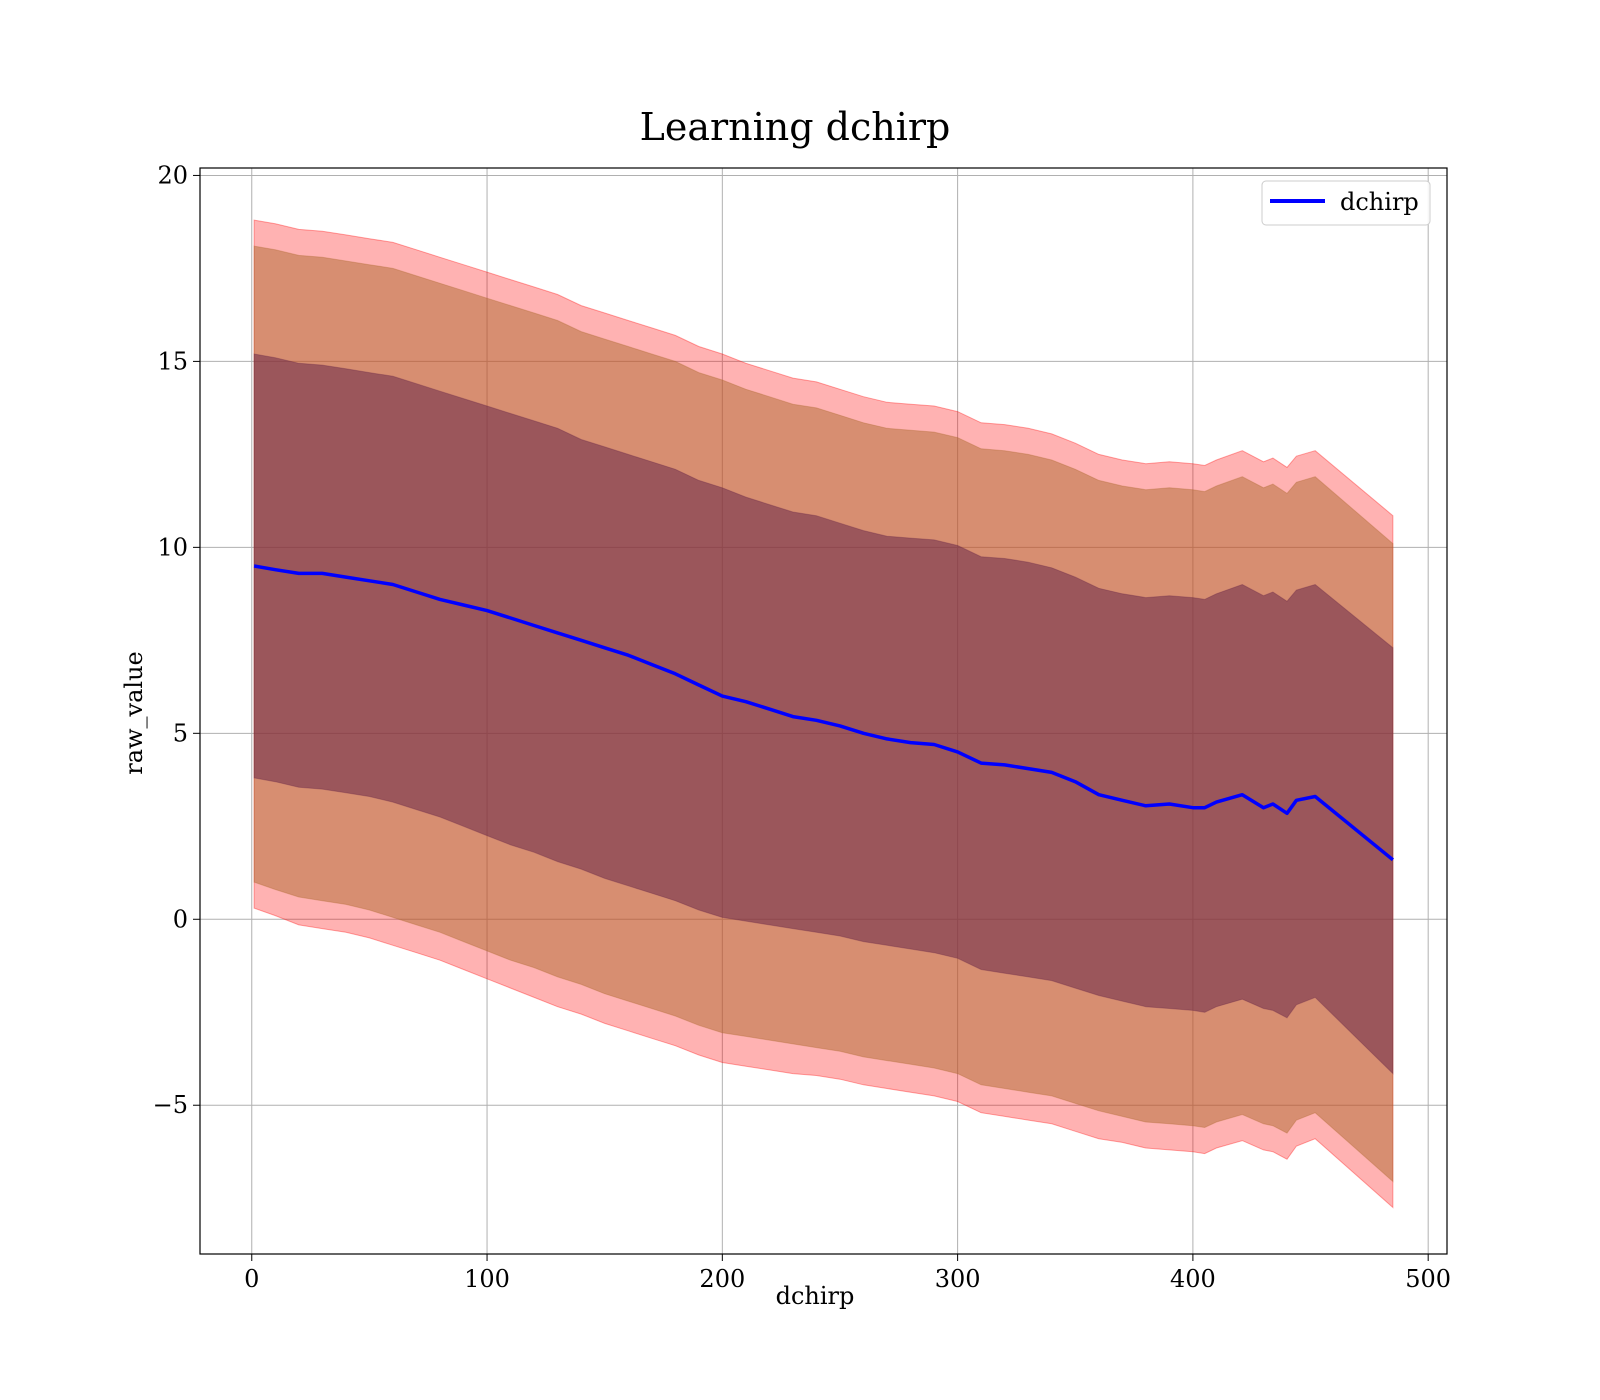  Describe the element at coordinates (170, 1105) in the screenshot. I see `y-tick-label: −5` at that location.